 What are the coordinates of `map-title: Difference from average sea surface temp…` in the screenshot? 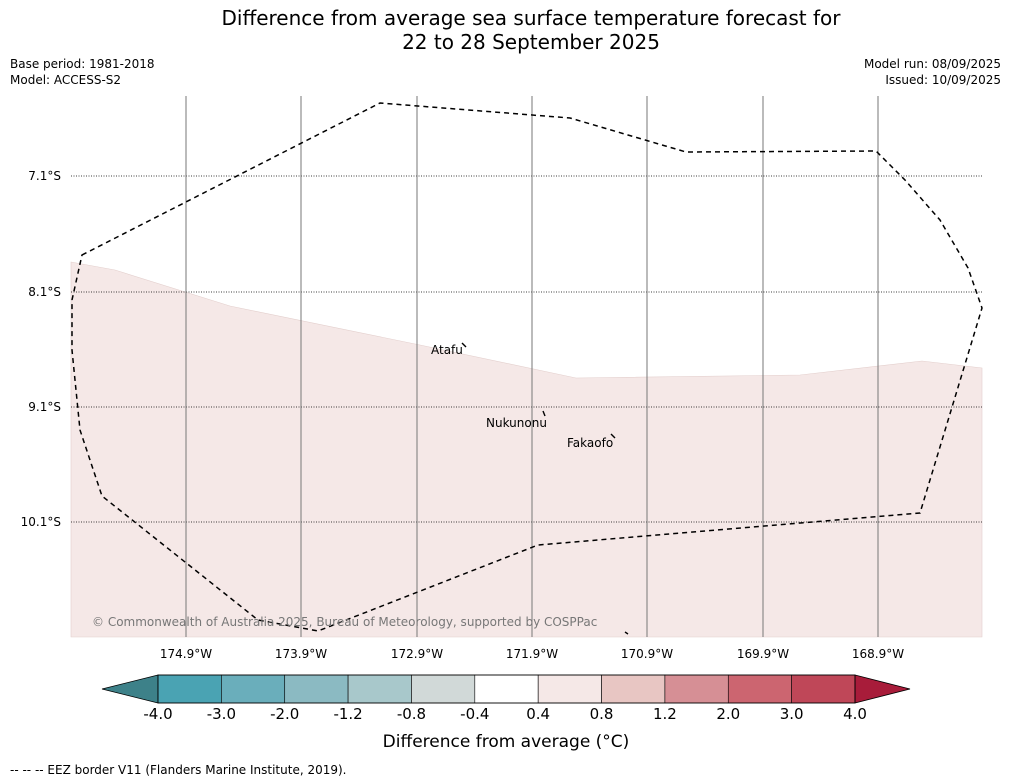 It's located at (505, 30).